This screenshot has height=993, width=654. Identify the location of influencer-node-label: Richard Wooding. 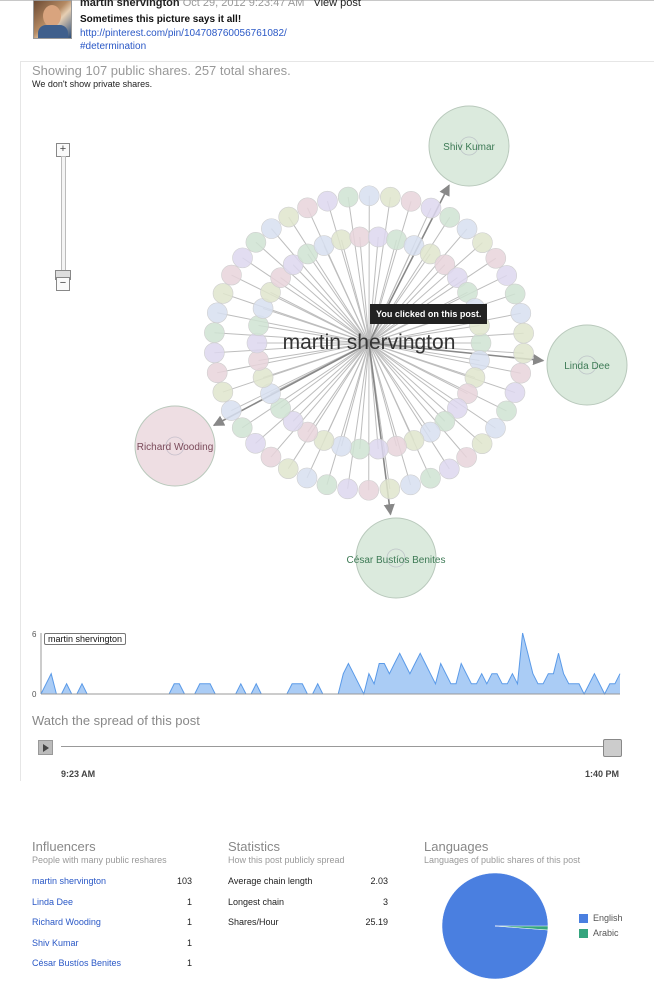
(175, 447).